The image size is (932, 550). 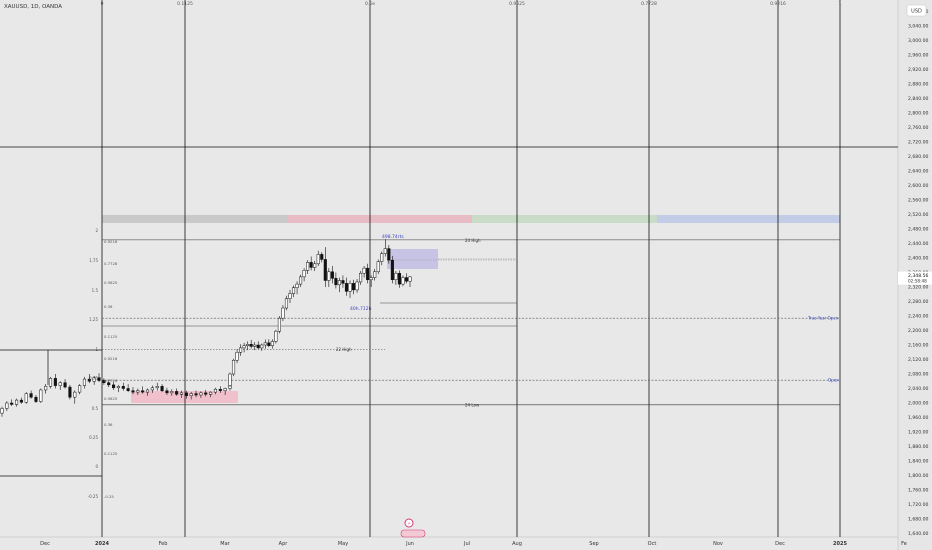 What do you see at coordinates (409, 523) in the screenshot?
I see `event-icon: ⚡` at bounding box center [409, 523].